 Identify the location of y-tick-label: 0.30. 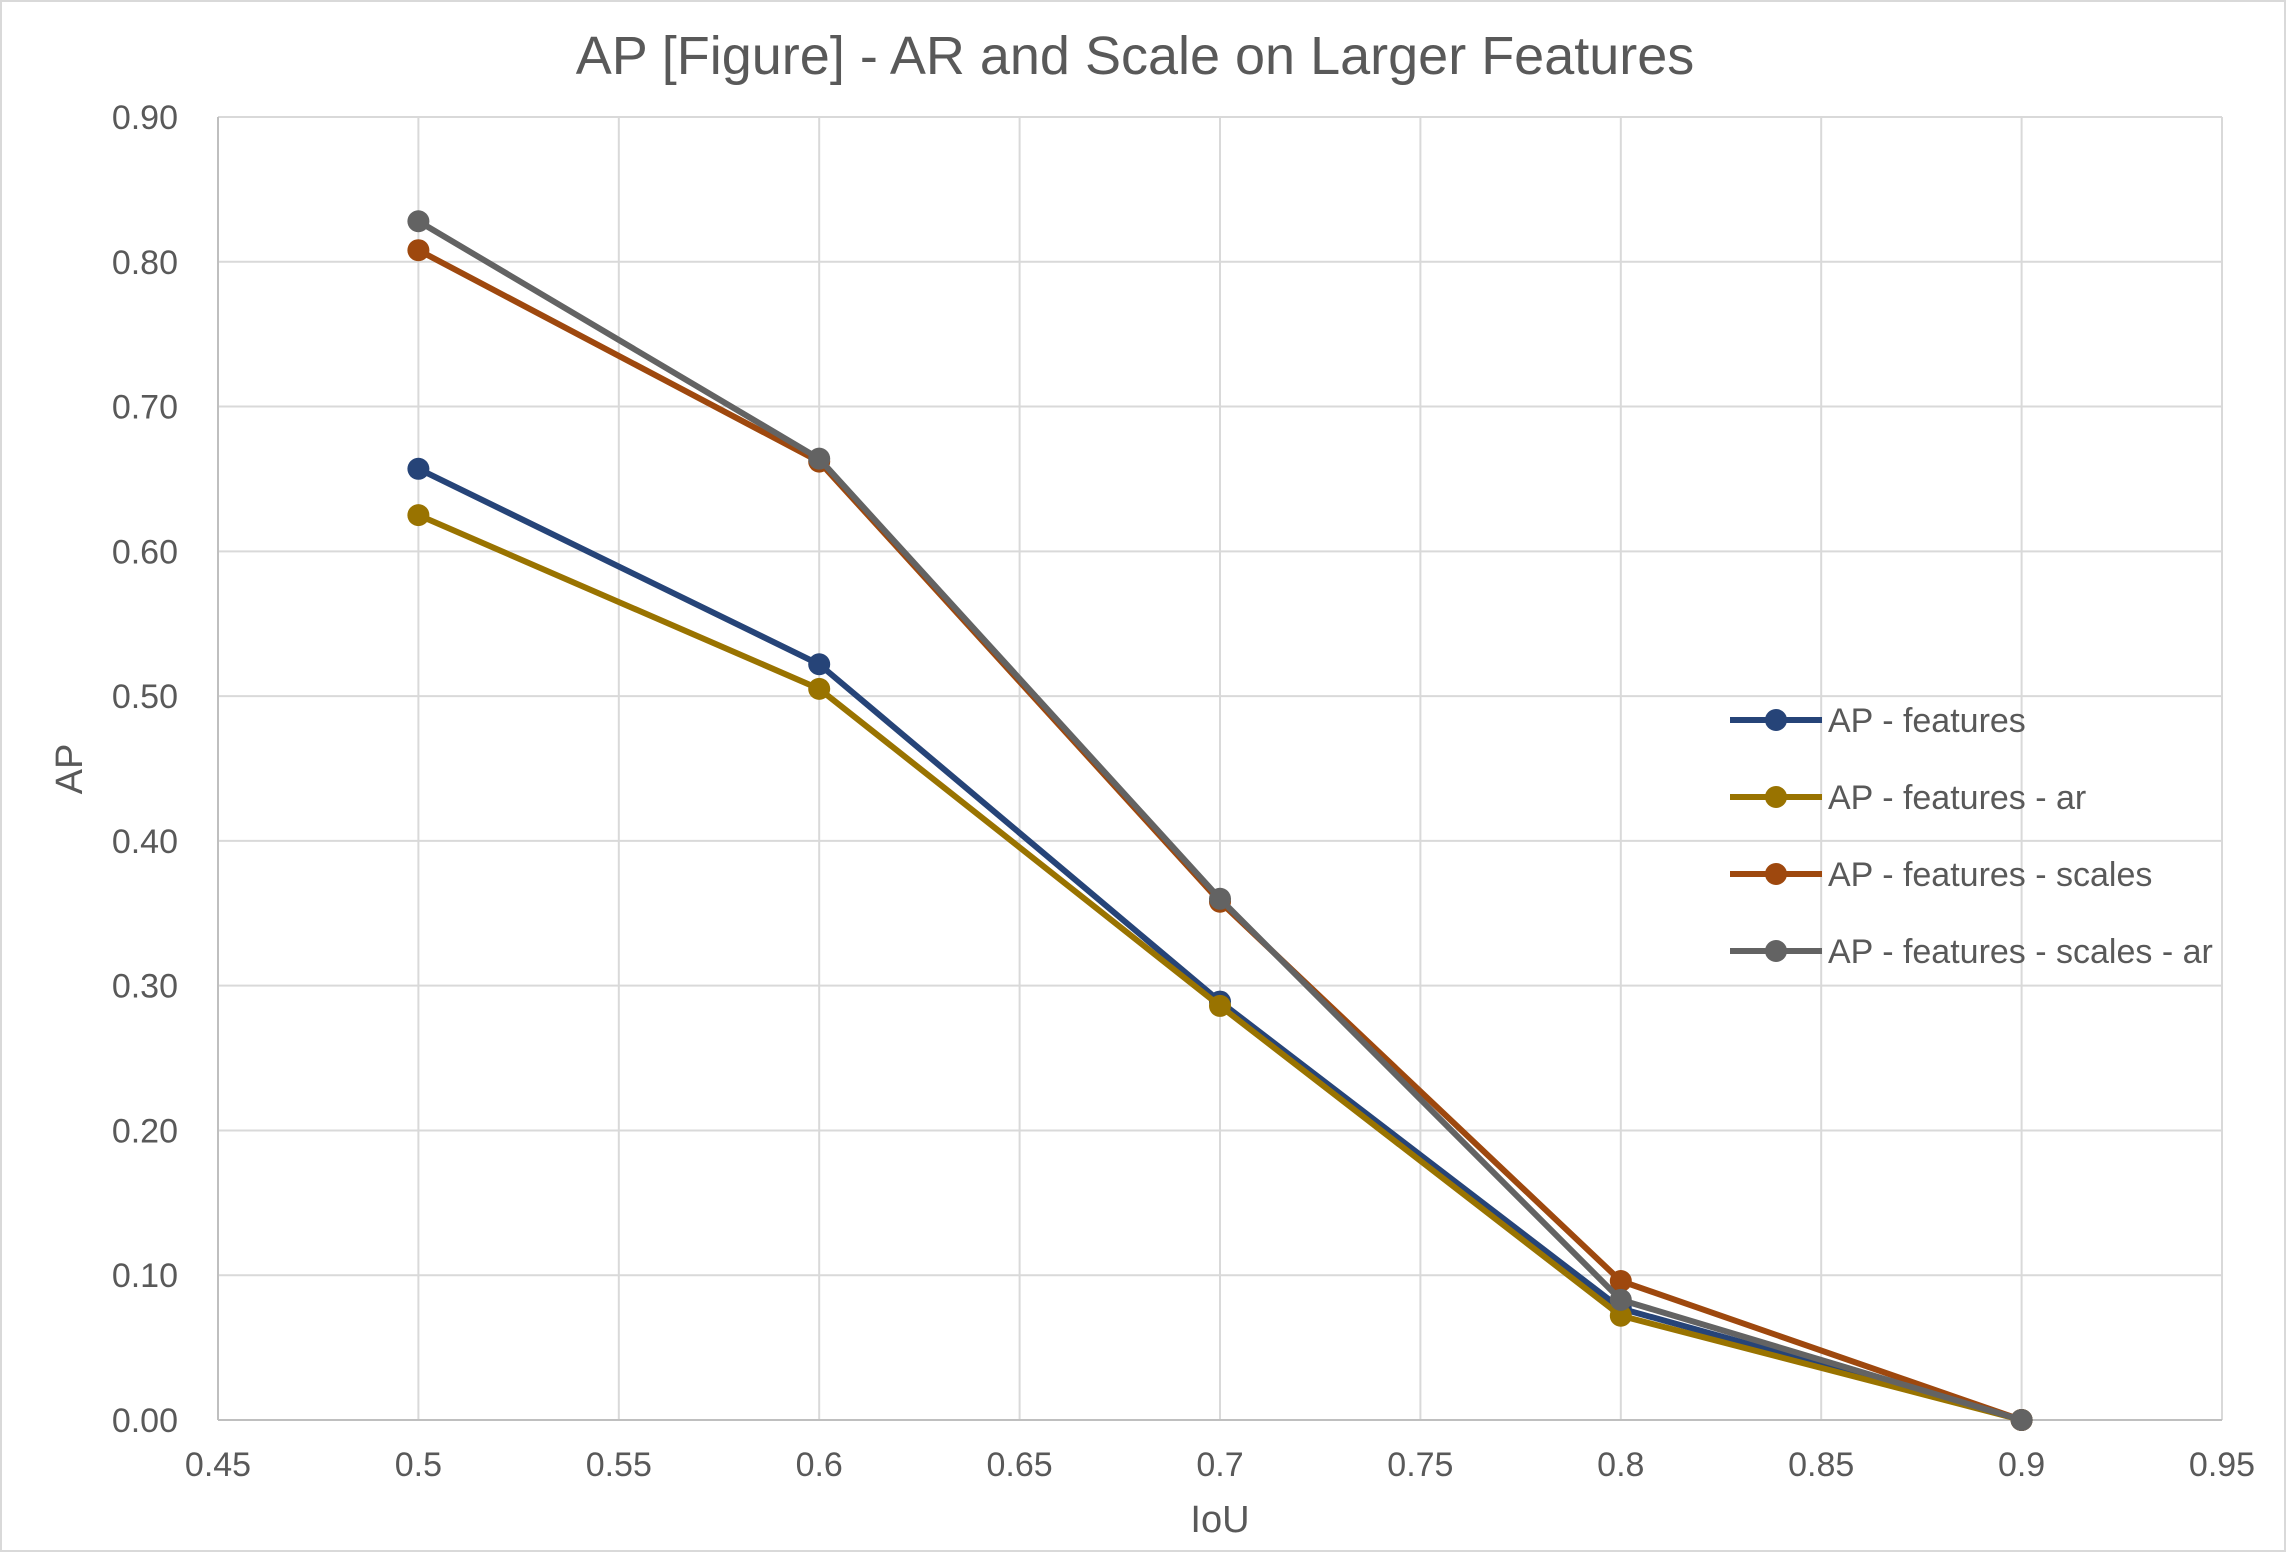
(145, 987).